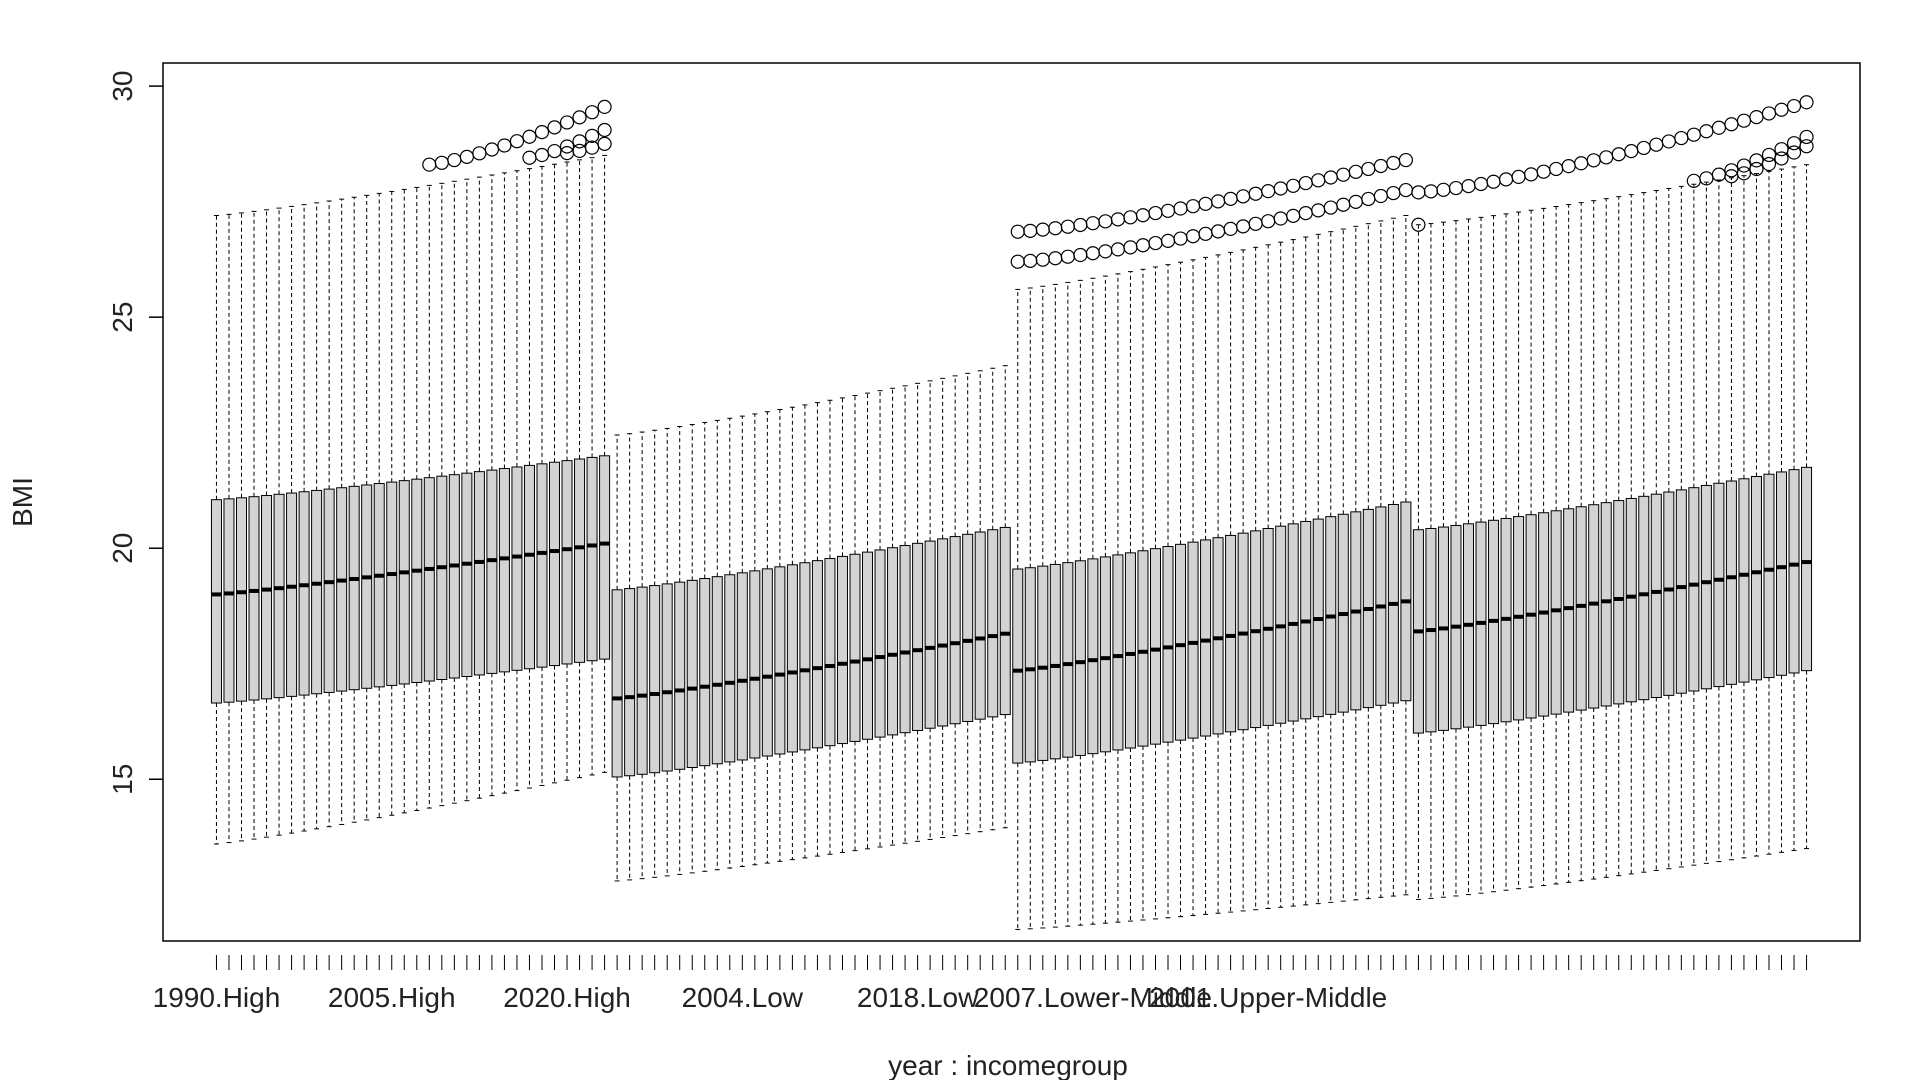  Describe the element at coordinates (1068, 660) in the screenshot. I see `box-1994-lower-middle` at that location.